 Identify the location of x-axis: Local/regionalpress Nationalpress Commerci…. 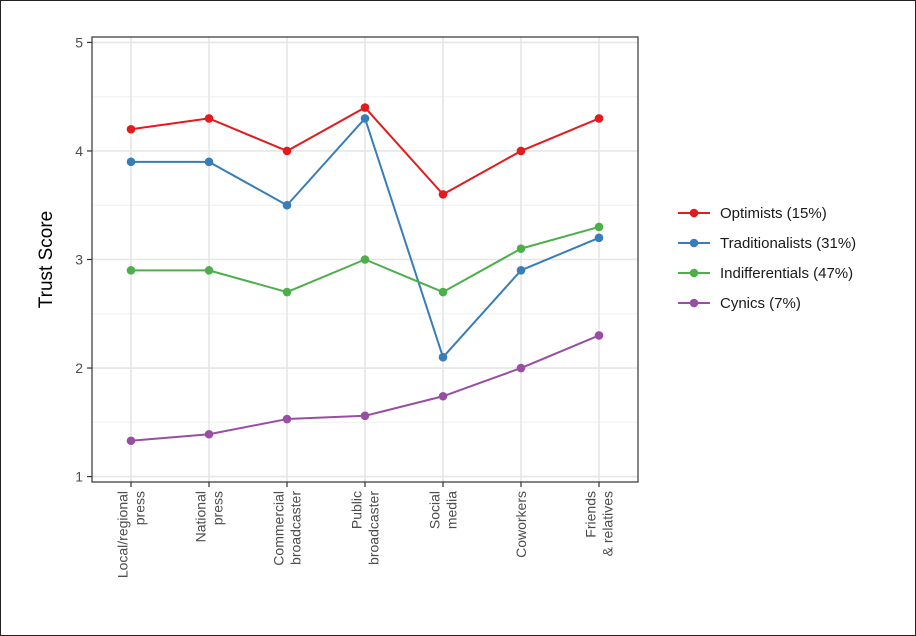
(365, 530).